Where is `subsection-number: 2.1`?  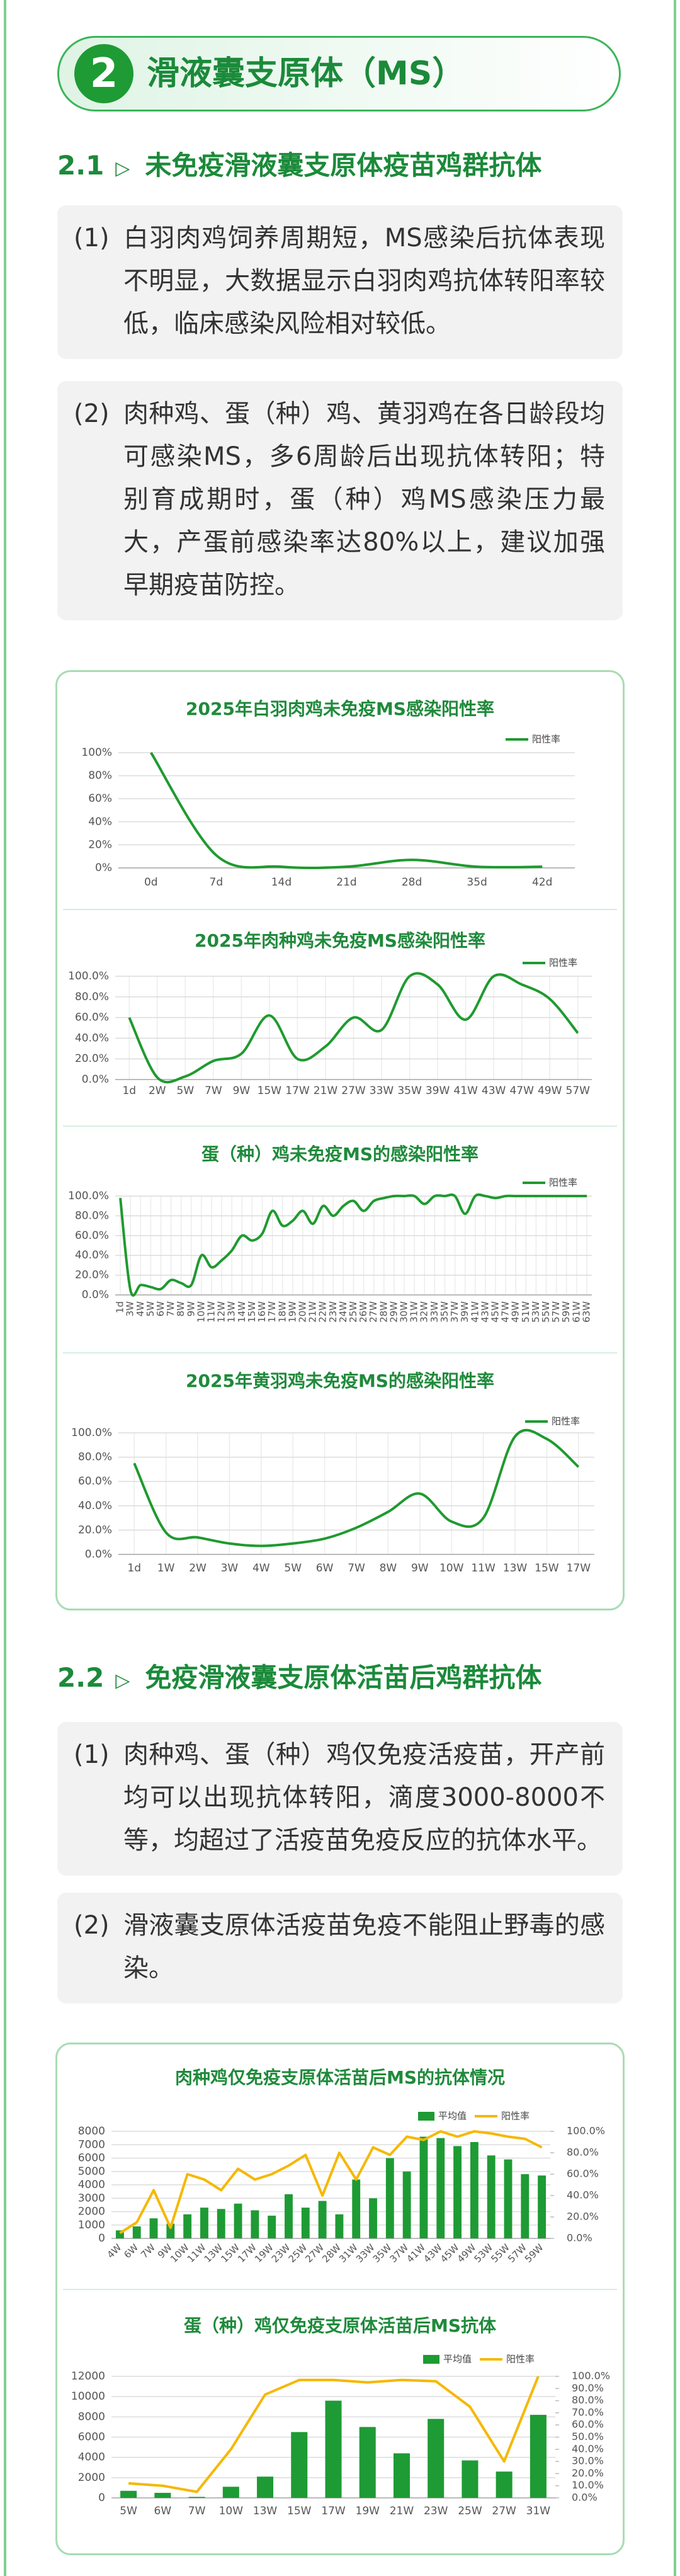 subsection-number: 2.1 is located at coordinates (81, 165).